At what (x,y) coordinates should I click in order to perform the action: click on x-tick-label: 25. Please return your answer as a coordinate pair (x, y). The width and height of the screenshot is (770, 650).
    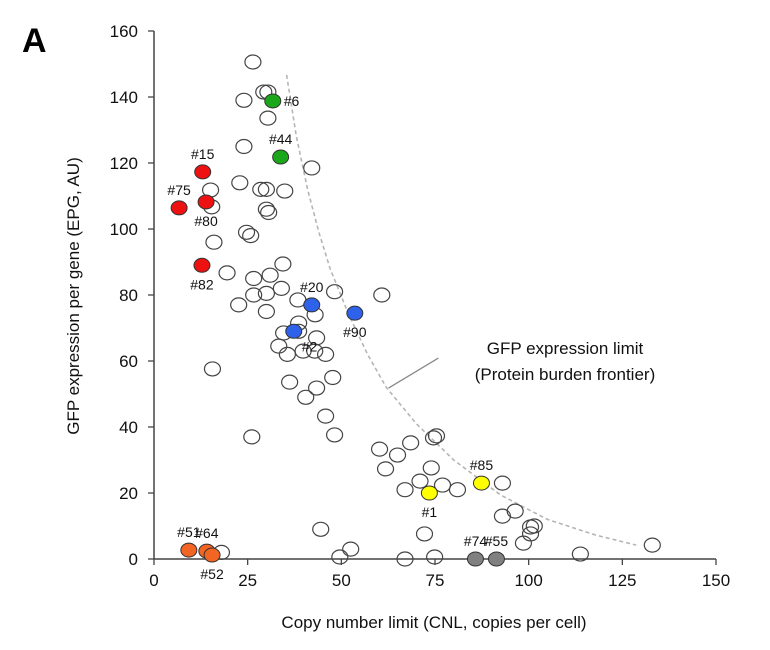
    Looking at the image, I should click on (247, 580).